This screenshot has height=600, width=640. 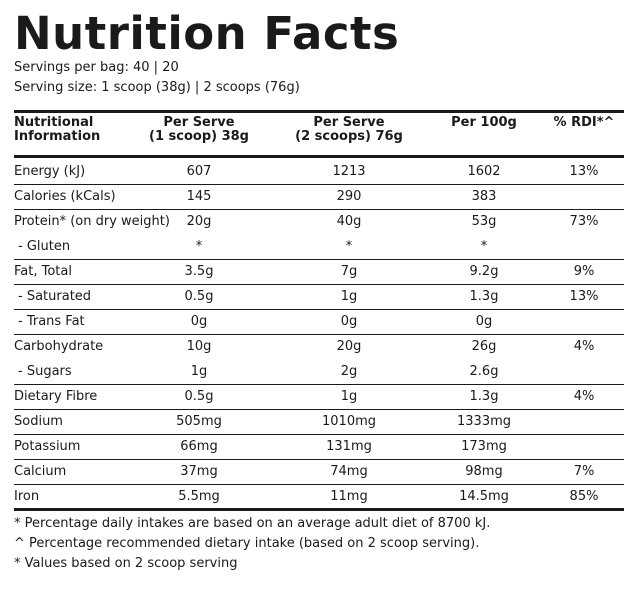 I want to click on table-row: Calcium 37mg 74mg 98mg 7%, so click(x=319, y=472).